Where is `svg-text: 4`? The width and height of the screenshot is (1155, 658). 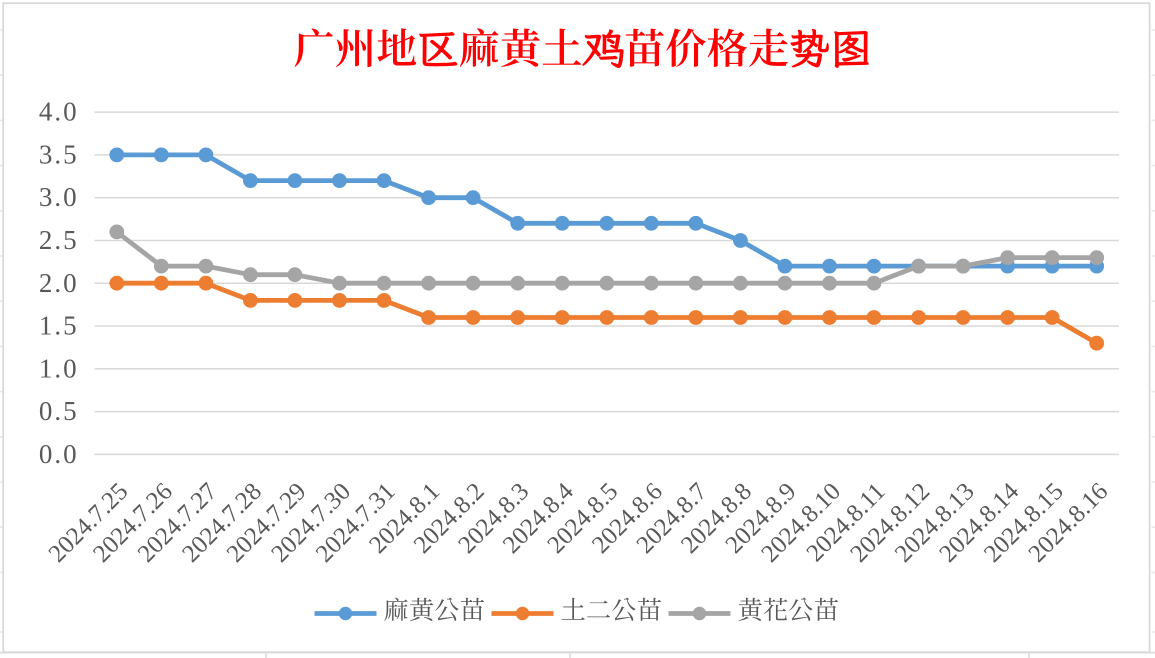 svg-text: 4 is located at coordinates (46, 112).